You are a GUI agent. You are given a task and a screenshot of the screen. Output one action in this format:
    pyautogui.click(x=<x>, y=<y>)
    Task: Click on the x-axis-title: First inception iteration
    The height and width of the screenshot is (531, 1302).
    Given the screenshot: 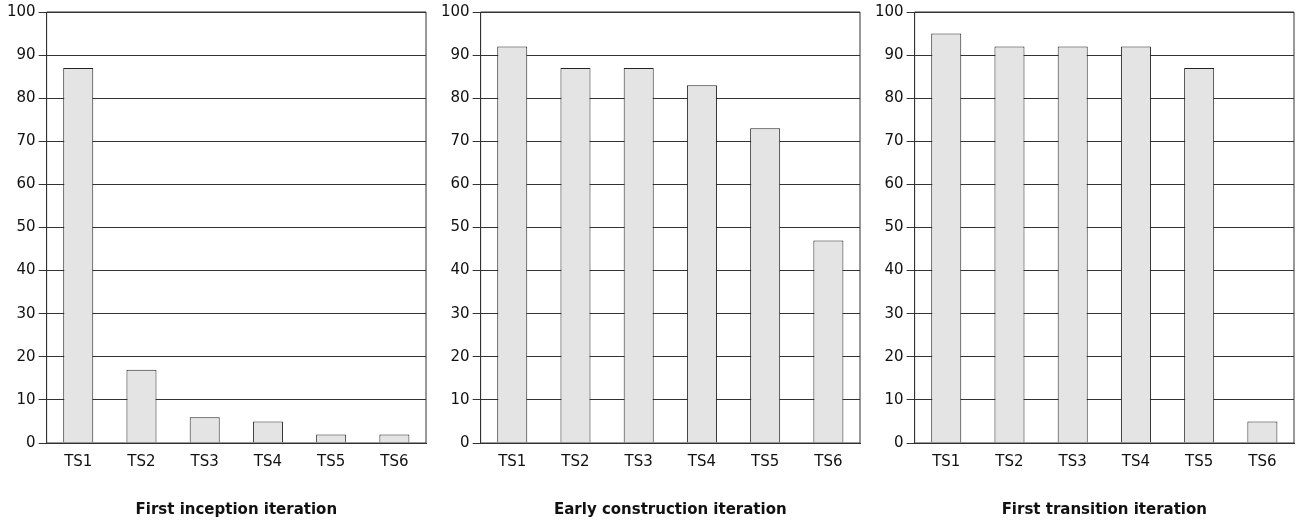 What is the action you would take?
    pyautogui.click(x=236, y=508)
    